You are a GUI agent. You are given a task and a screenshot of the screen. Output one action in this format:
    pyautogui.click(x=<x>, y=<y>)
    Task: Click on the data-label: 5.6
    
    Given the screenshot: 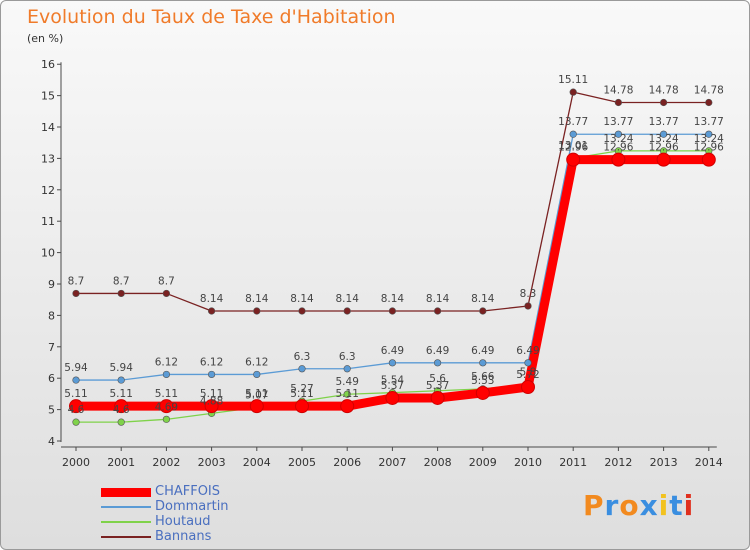 What is the action you would take?
    pyautogui.click(x=437, y=379)
    